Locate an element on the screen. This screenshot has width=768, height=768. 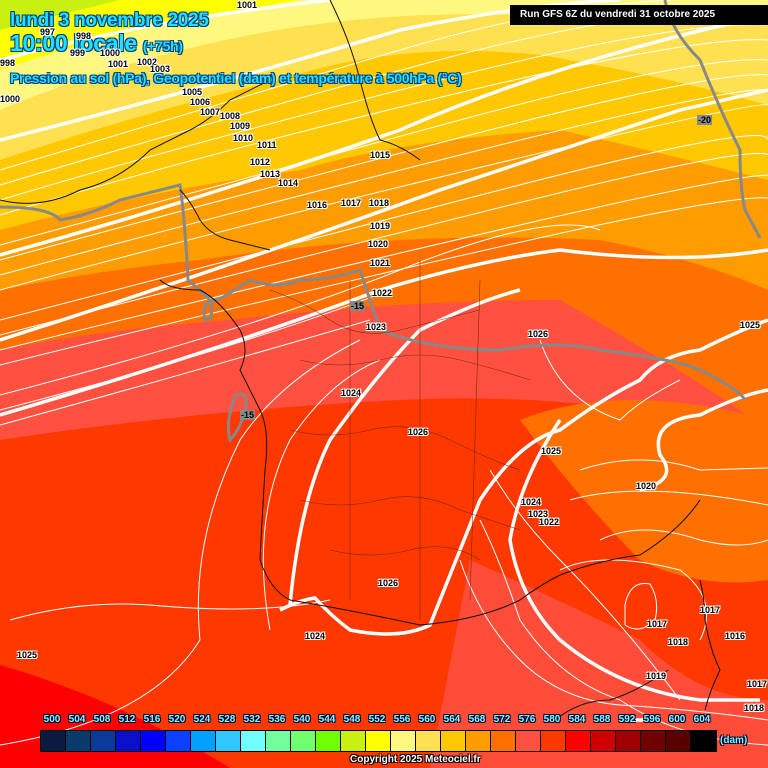
legend-tick: 500 is located at coordinates (52, 719).